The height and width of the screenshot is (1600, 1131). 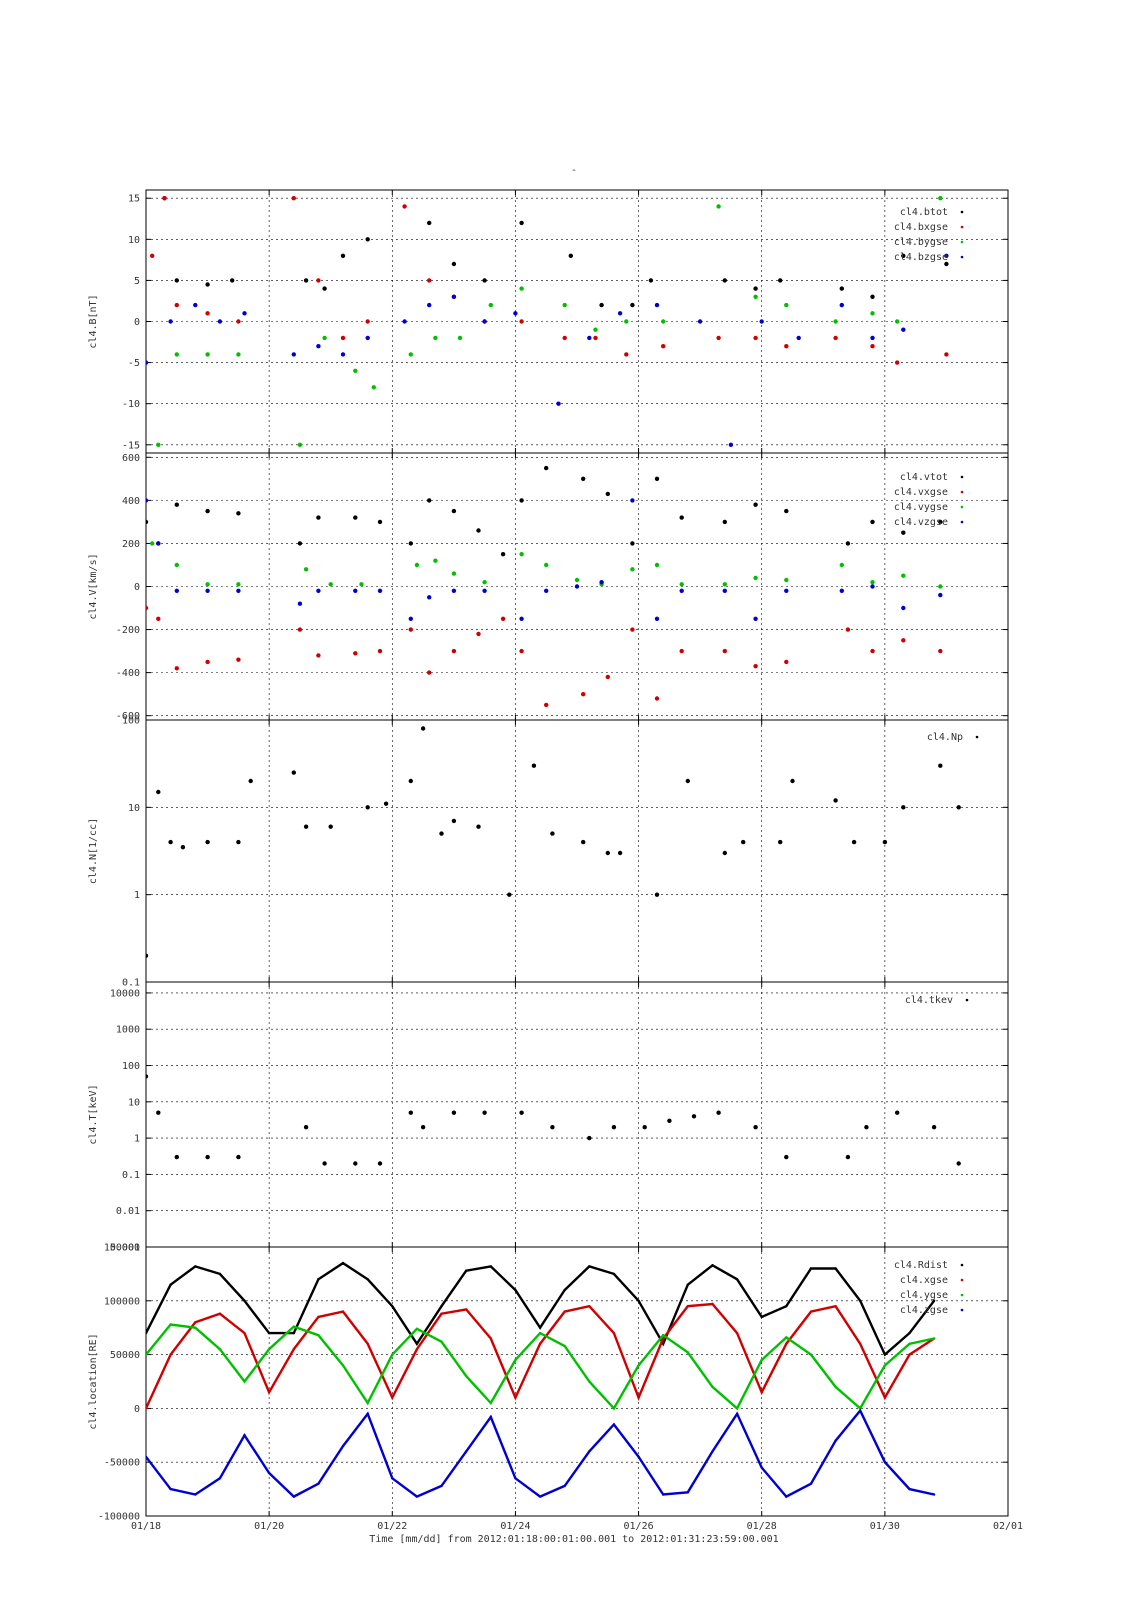 What do you see at coordinates (577, 1381) in the screenshot?
I see `panel-frame` at bounding box center [577, 1381].